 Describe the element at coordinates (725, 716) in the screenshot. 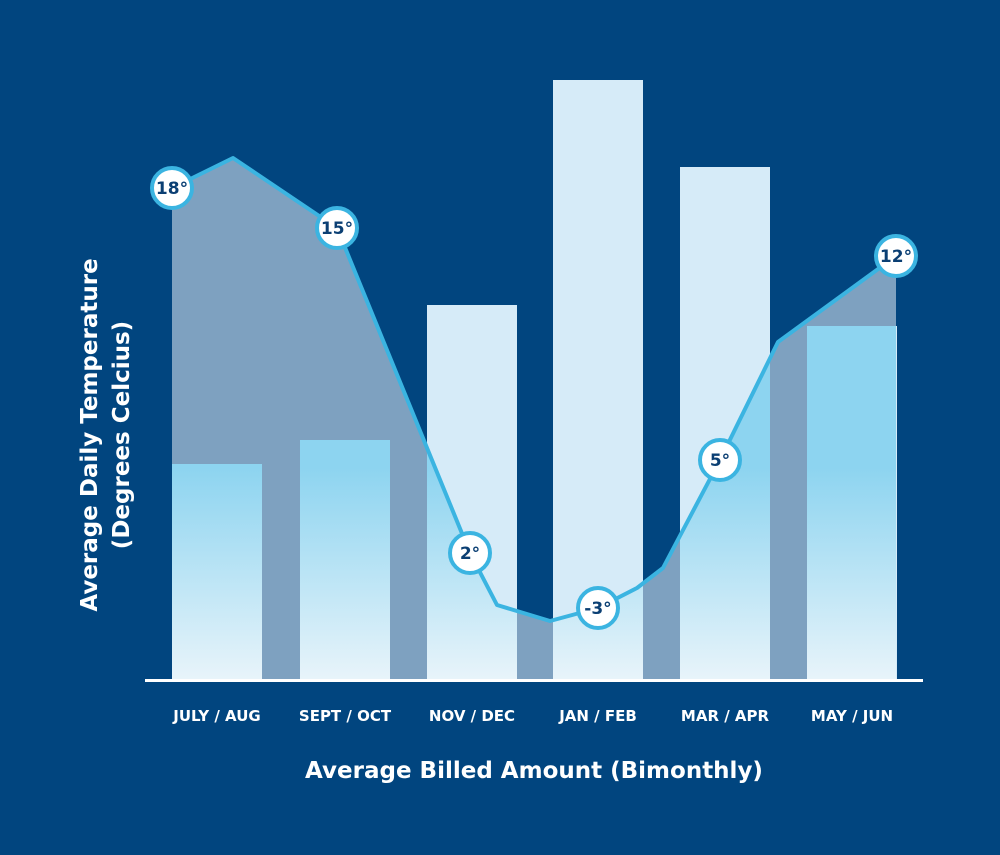

I see `x-tick-label: MAR / APR` at that location.